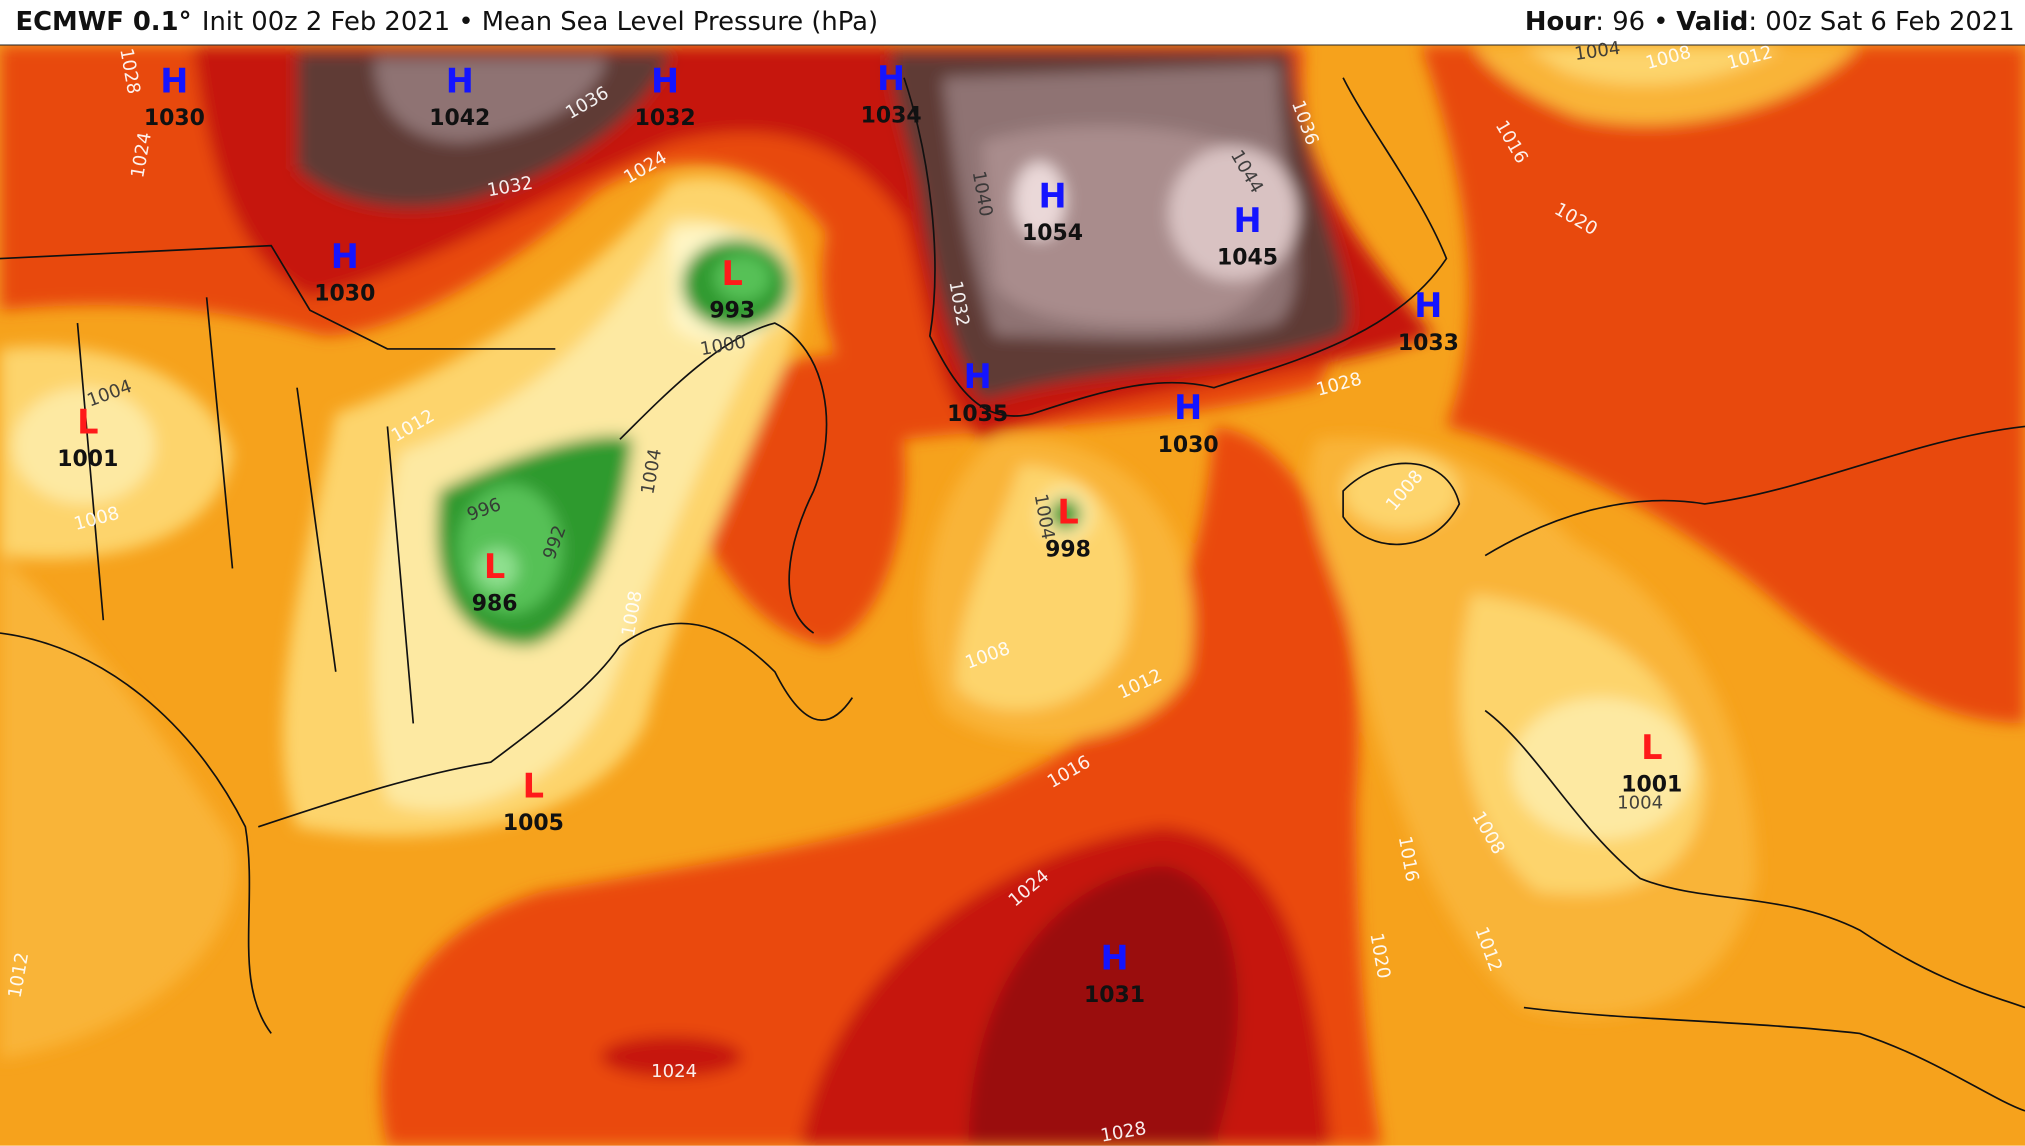 The width and height of the screenshot is (2025, 1146). I want to click on coast-uk, so click(1401, 504).